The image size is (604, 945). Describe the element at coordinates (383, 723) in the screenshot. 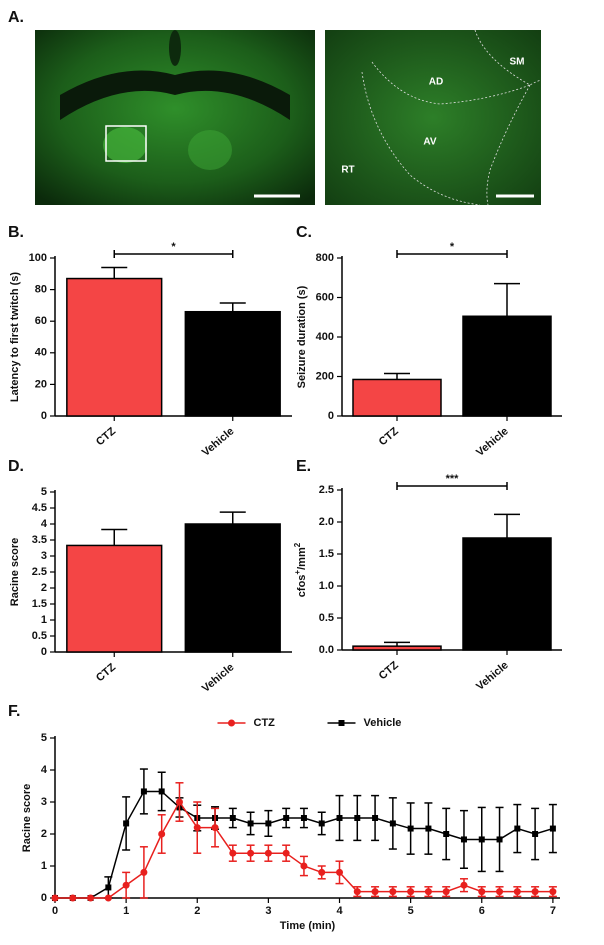

I see `legend-label: Vehicle` at that location.